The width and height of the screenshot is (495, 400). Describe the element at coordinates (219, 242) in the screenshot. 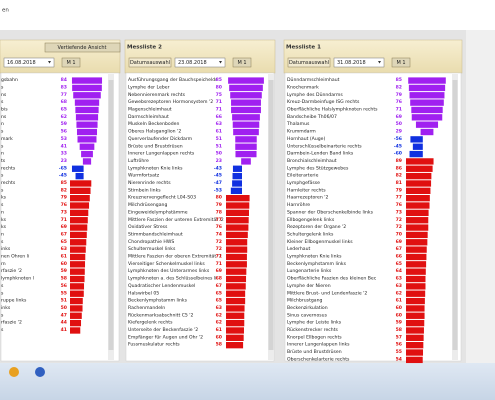

I see `row-value: 72` at that location.